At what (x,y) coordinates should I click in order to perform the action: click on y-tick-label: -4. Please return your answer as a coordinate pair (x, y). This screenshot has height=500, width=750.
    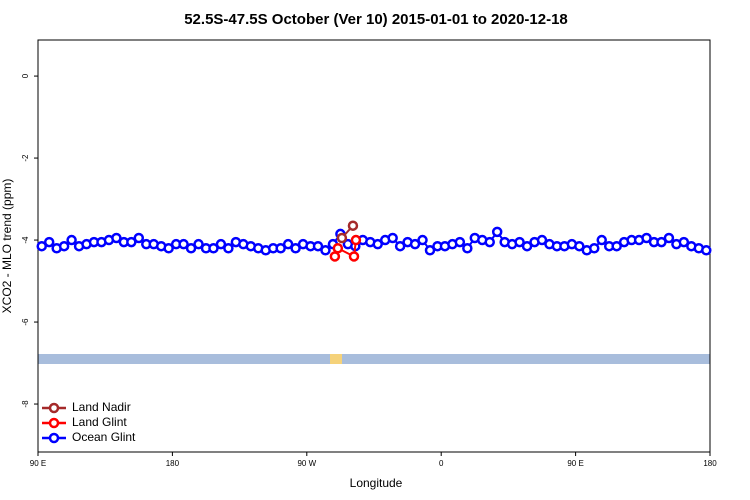
    Looking at the image, I should click on (25, 240).